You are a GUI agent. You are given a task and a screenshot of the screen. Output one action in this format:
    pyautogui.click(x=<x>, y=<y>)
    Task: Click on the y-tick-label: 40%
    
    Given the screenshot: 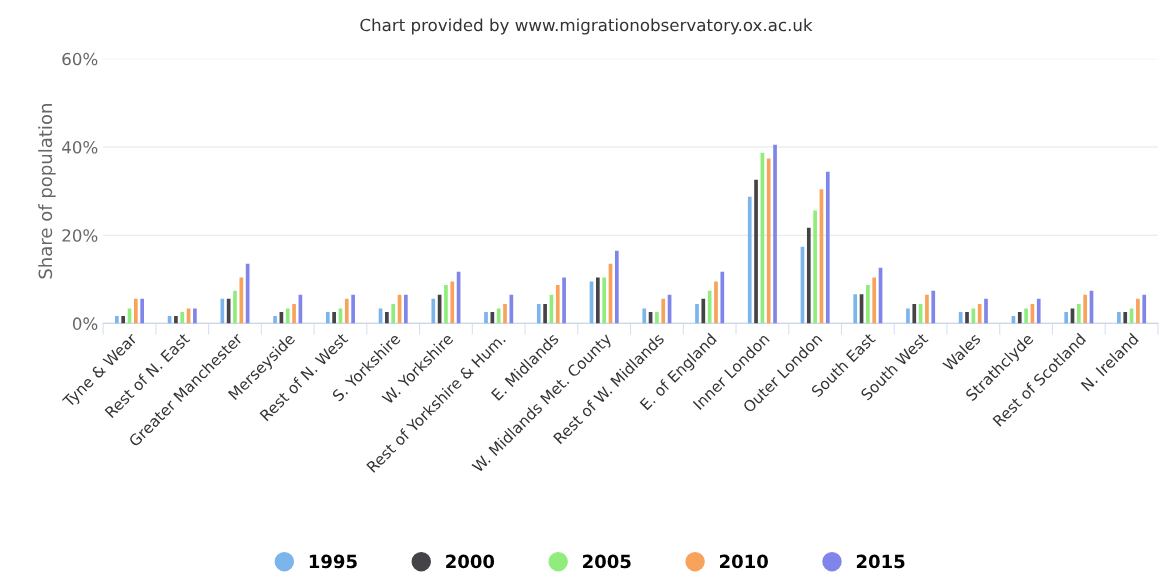 What is the action you would take?
    pyautogui.click(x=80, y=147)
    